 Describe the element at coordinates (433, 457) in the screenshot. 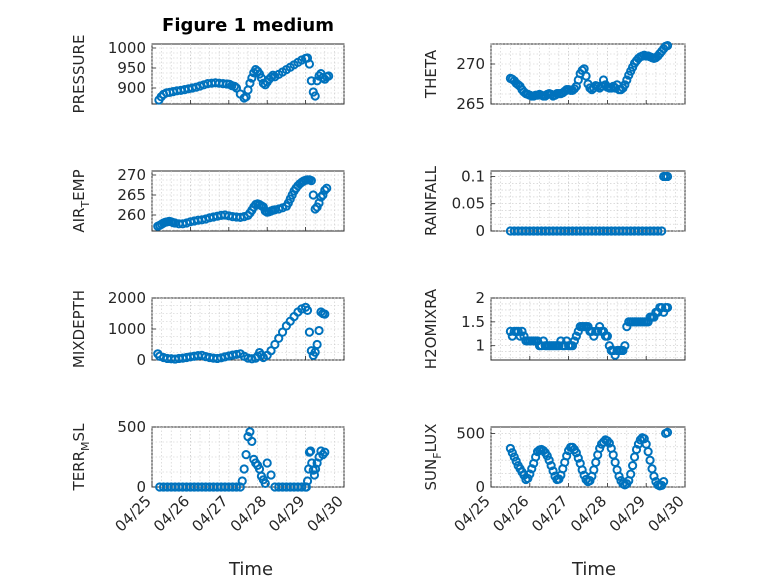

I see `y-axis-label: SUNFLUX` at that location.